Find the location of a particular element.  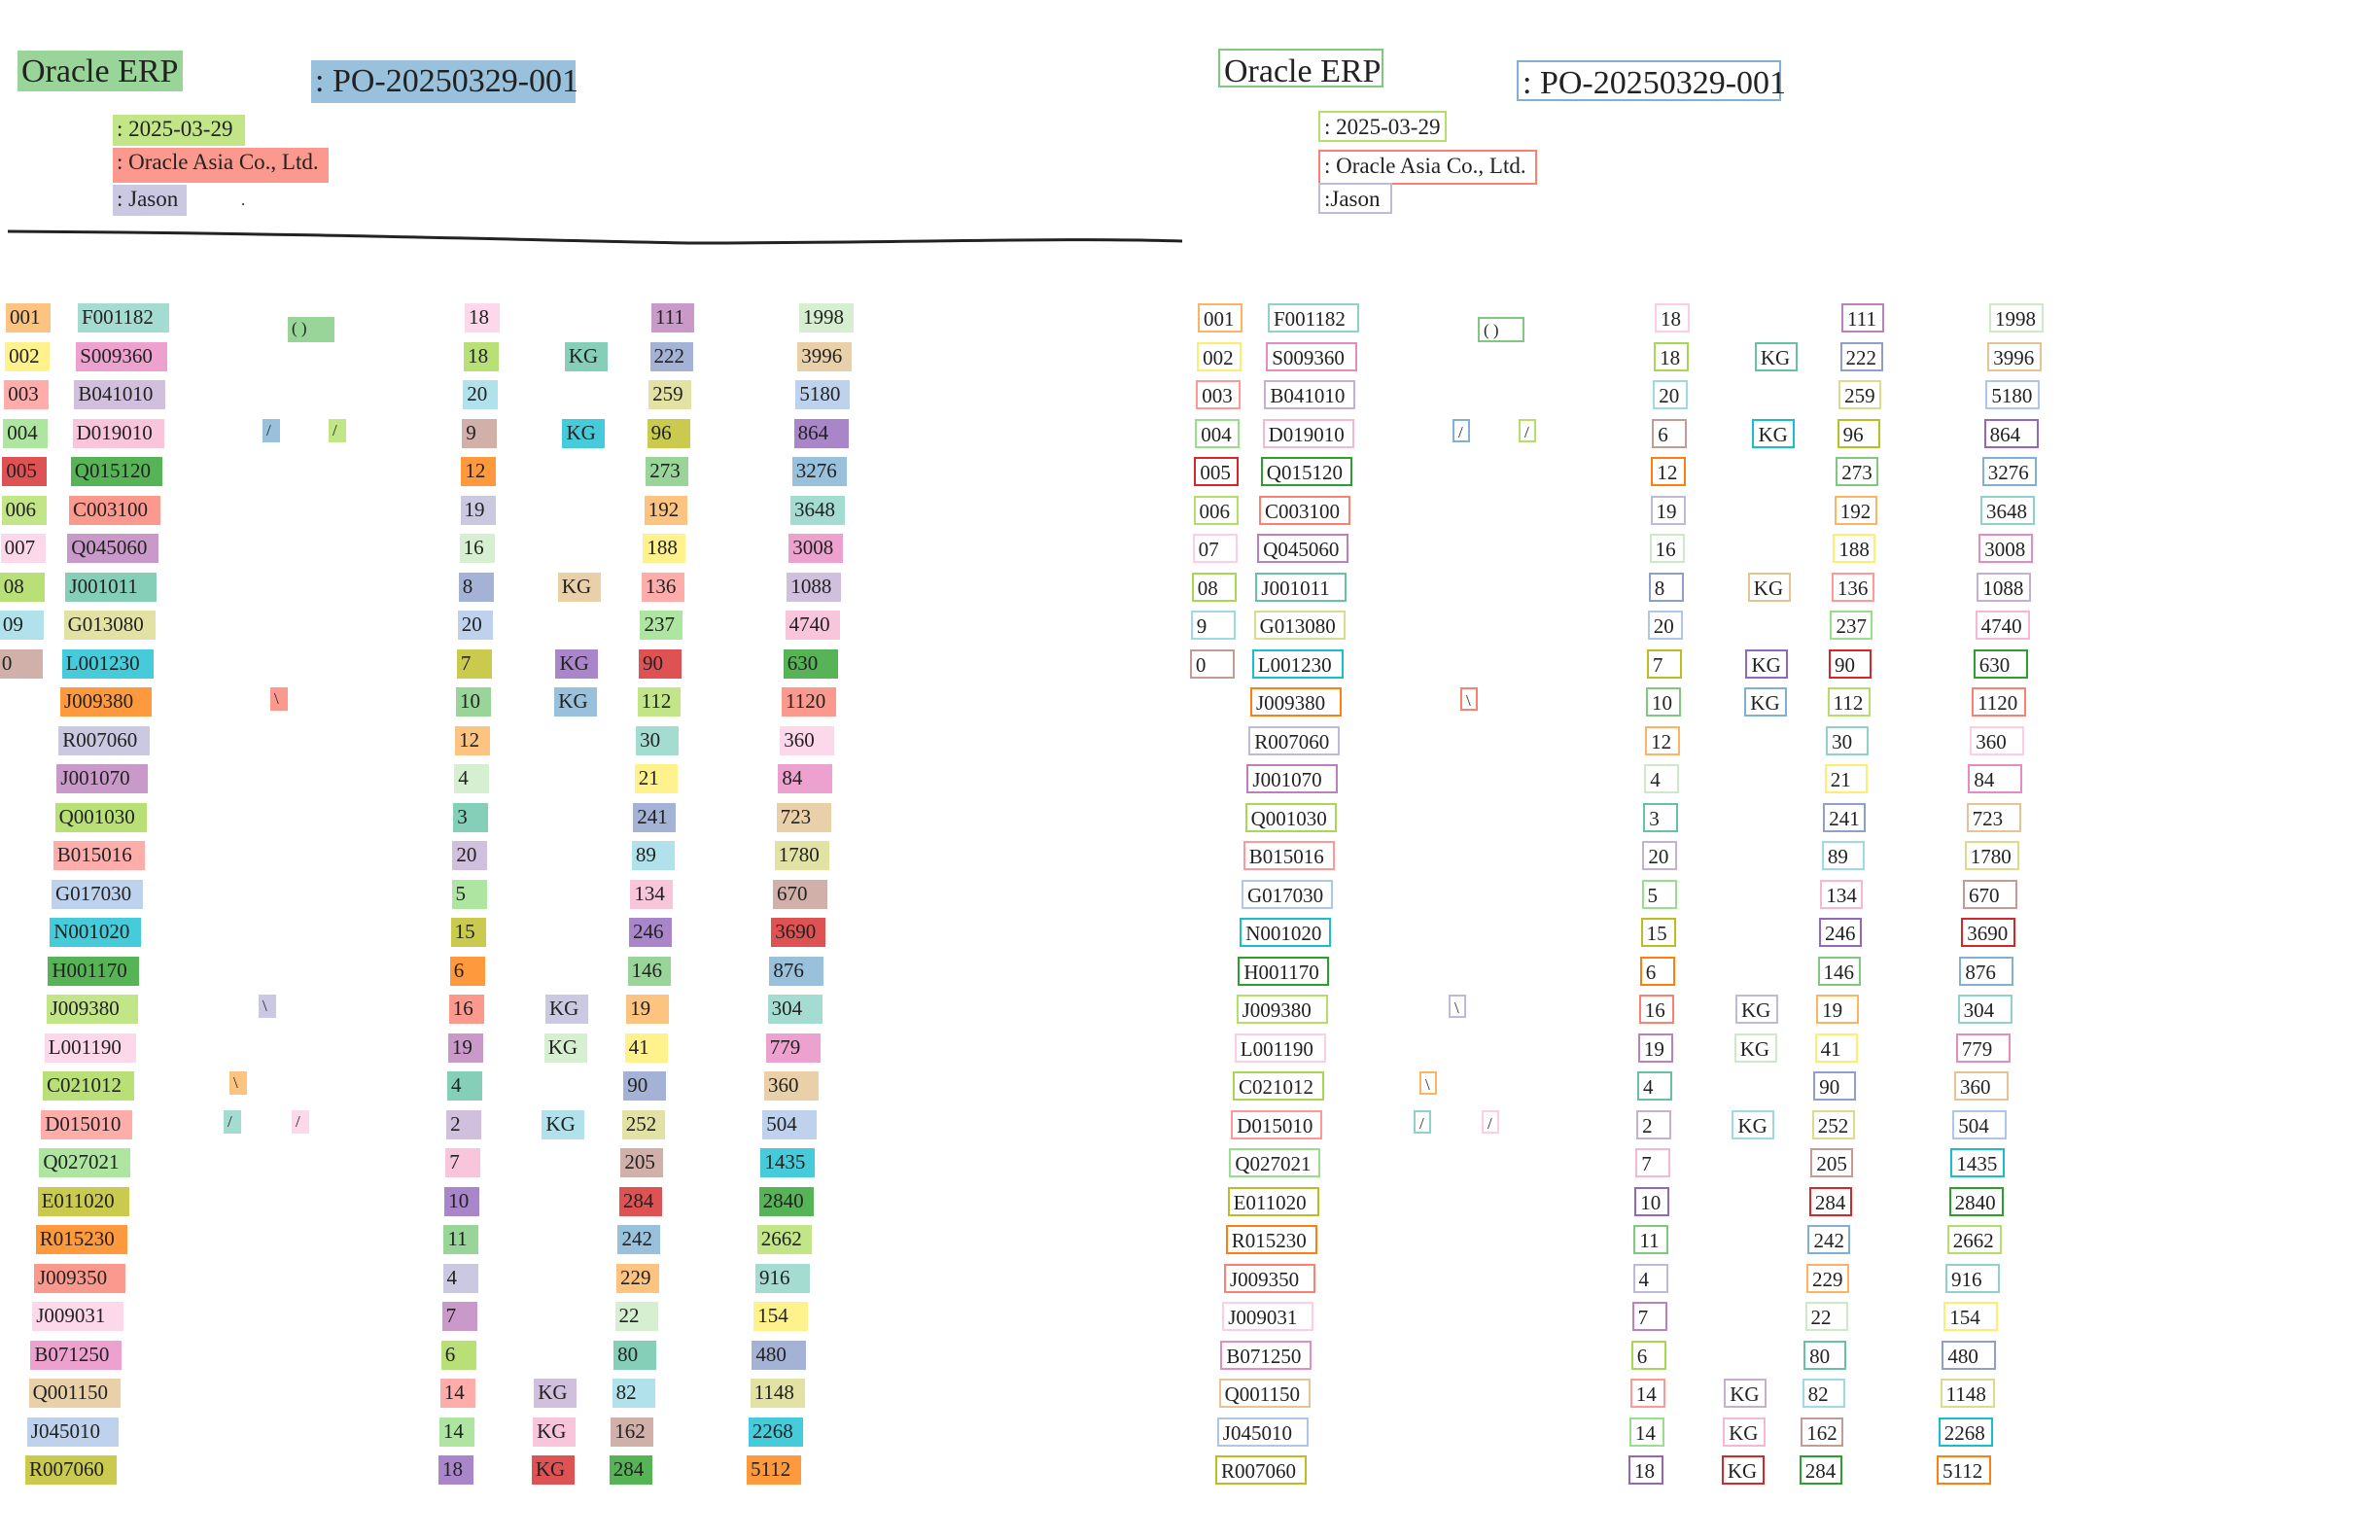

part-number-ocr: B041010 is located at coordinates (1310, 394).